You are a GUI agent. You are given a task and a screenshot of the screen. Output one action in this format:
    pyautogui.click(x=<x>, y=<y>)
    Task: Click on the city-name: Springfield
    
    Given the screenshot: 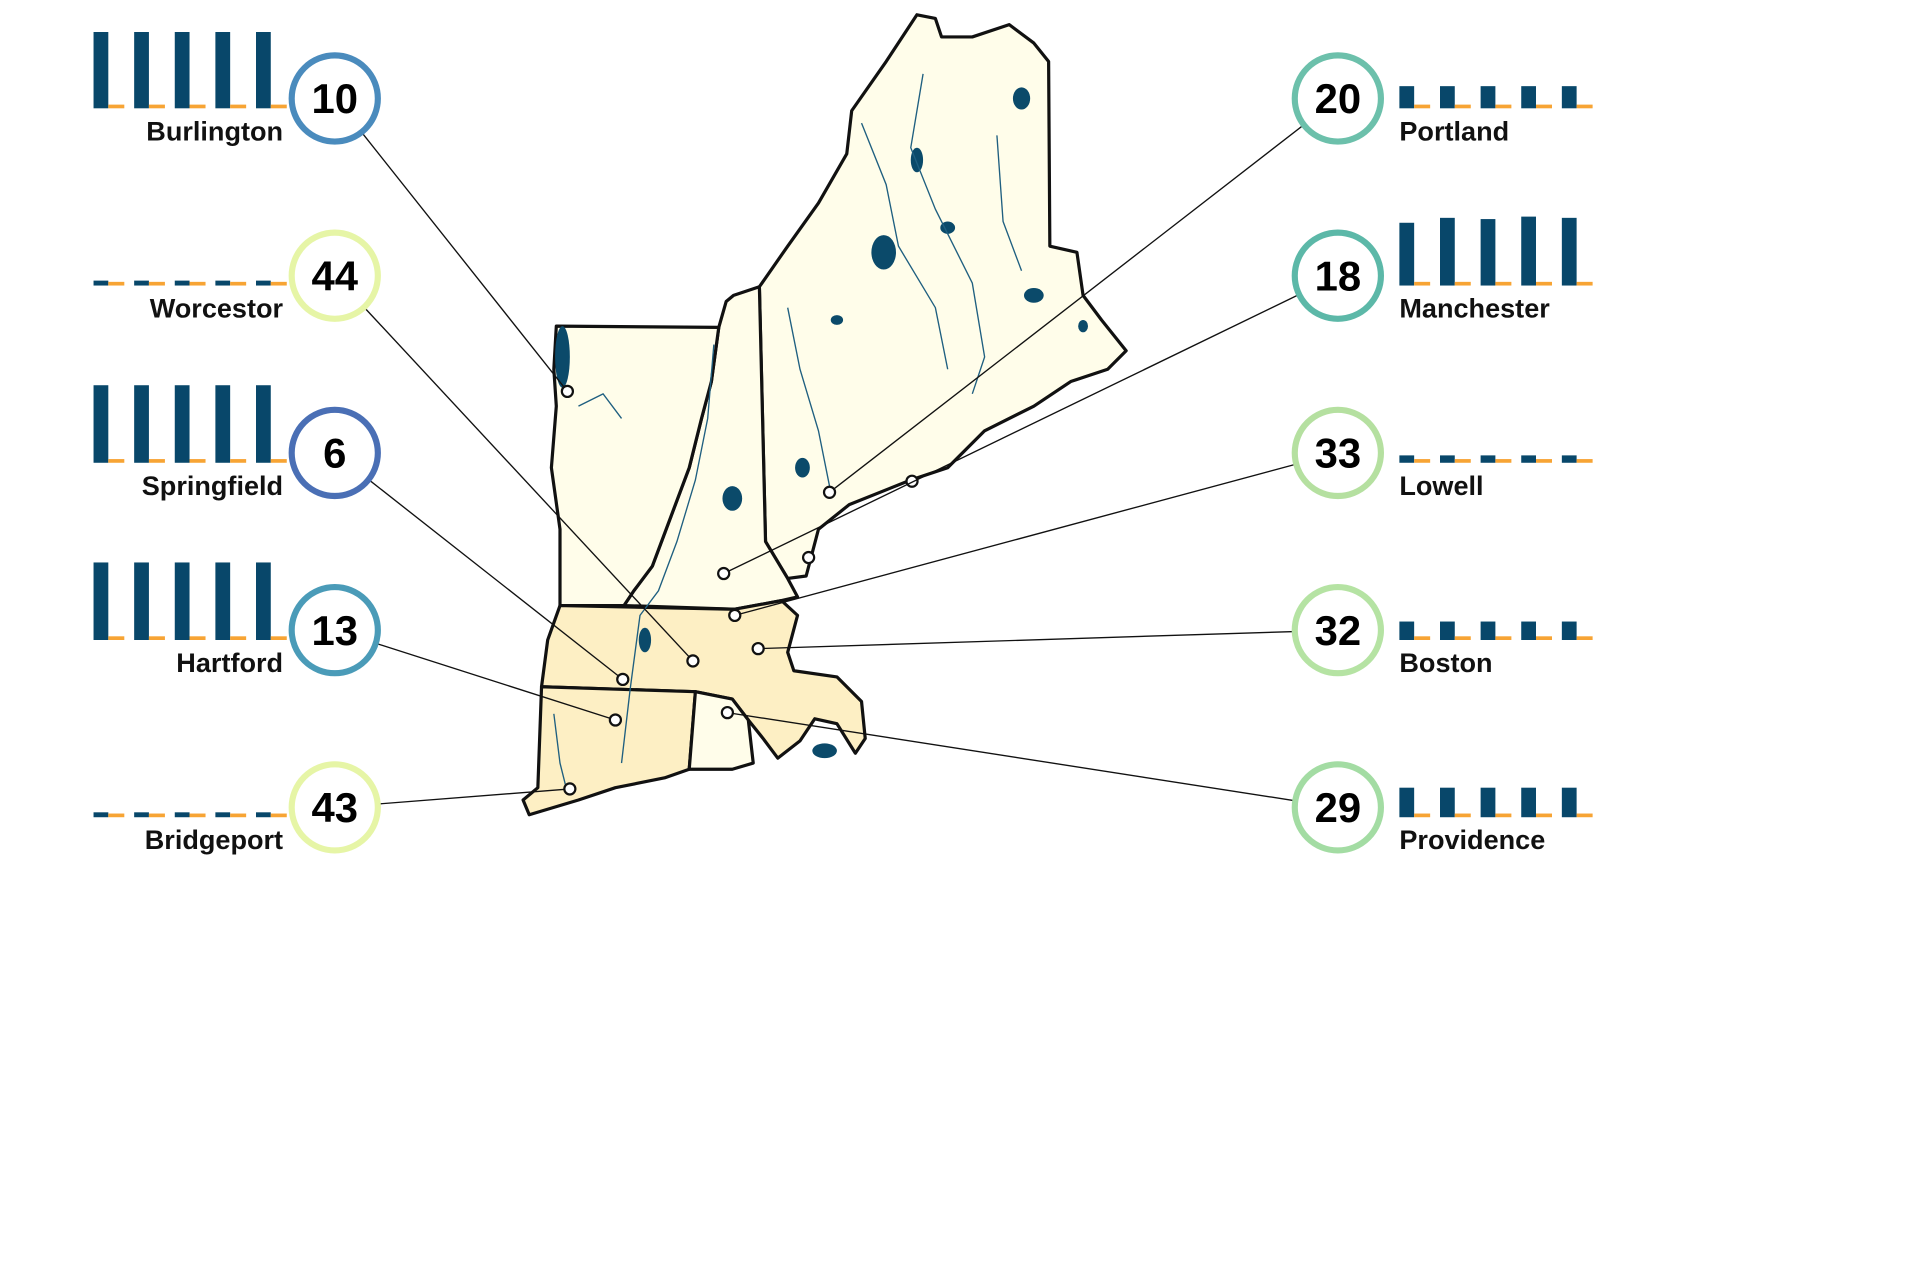 What is the action you would take?
    pyautogui.click(x=212, y=485)
    